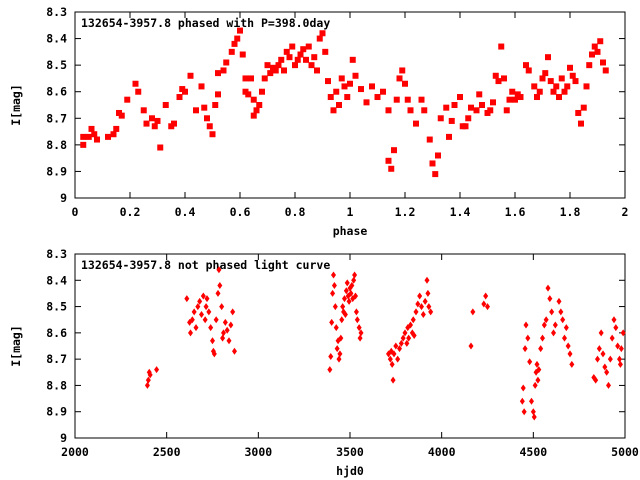  Describe the element at coordinates (258, 452) in the screenshot. I see `x-tick-label: 3000` at that location.